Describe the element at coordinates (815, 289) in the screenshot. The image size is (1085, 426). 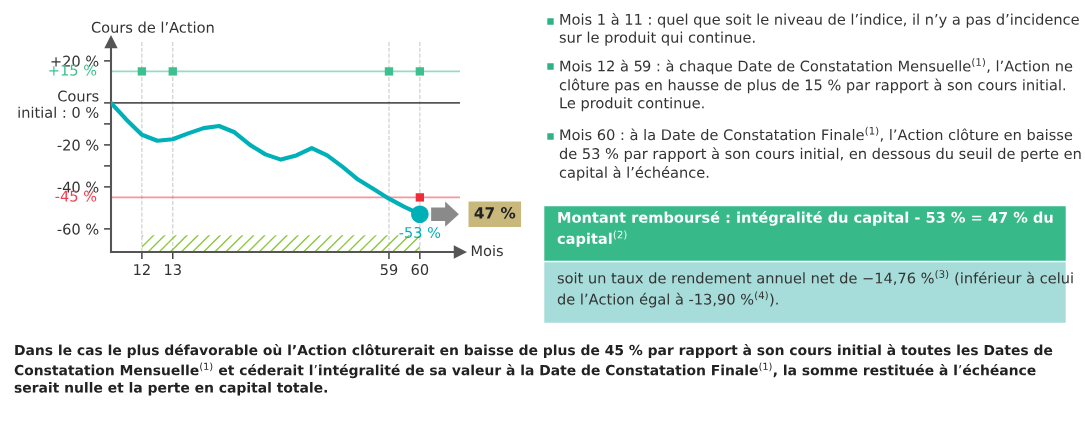
I see `text: soit un taux de rendement annuel net de −14,76 %$^{(3)}$ (inférieur à celui de l’Action égal à -13,90 %$^{(4)}$).` at that location.